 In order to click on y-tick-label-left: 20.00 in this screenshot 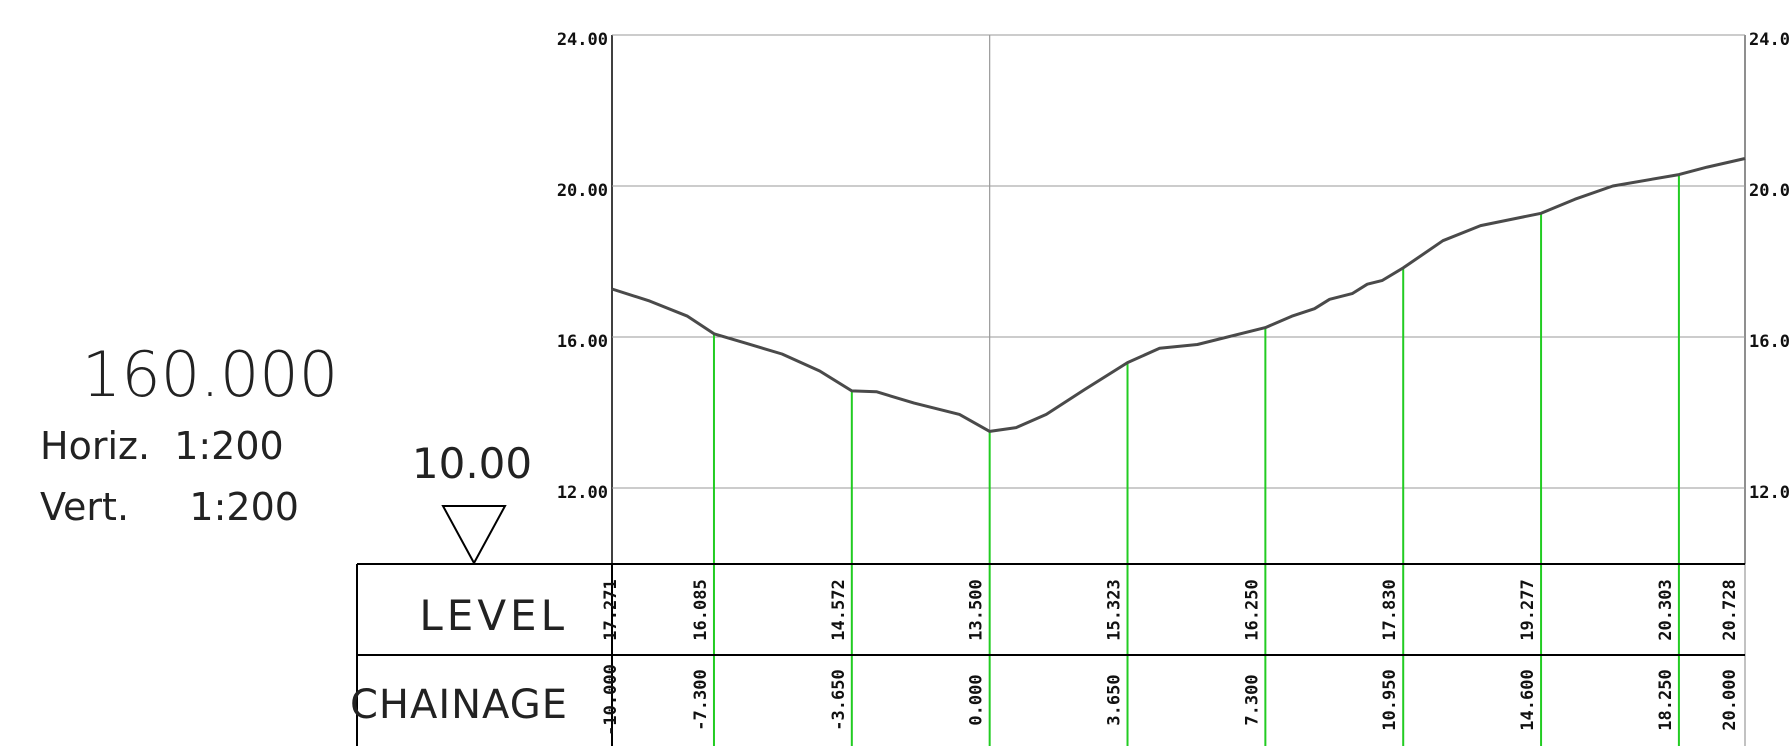, I will do `click(582, 191)`.